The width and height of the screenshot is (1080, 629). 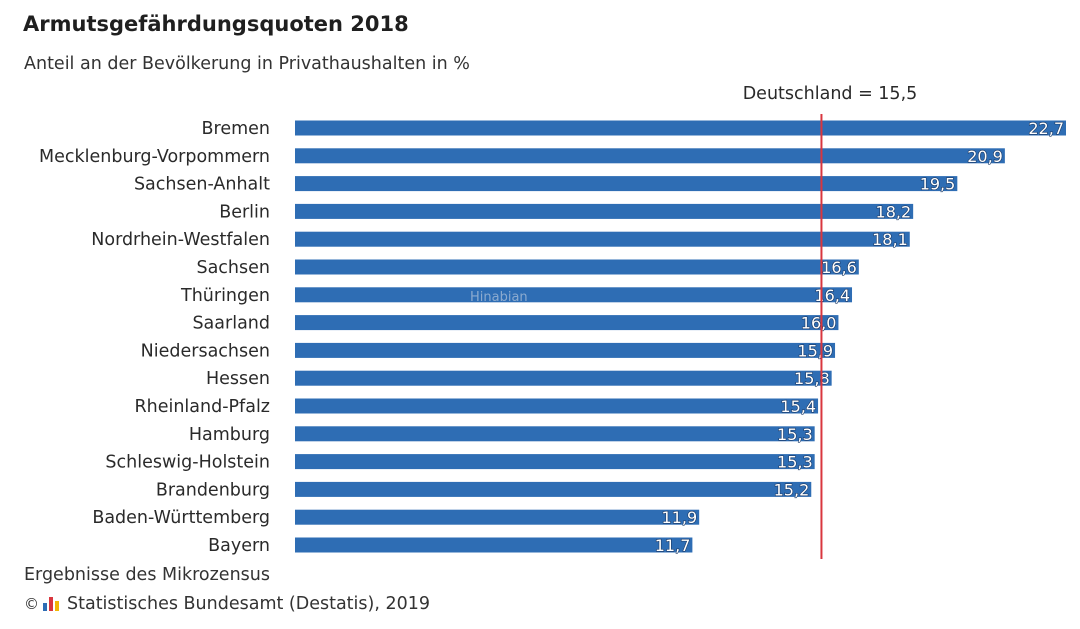 I want to click on category-label-hessen: Hessen, so click(x=238, y=379).